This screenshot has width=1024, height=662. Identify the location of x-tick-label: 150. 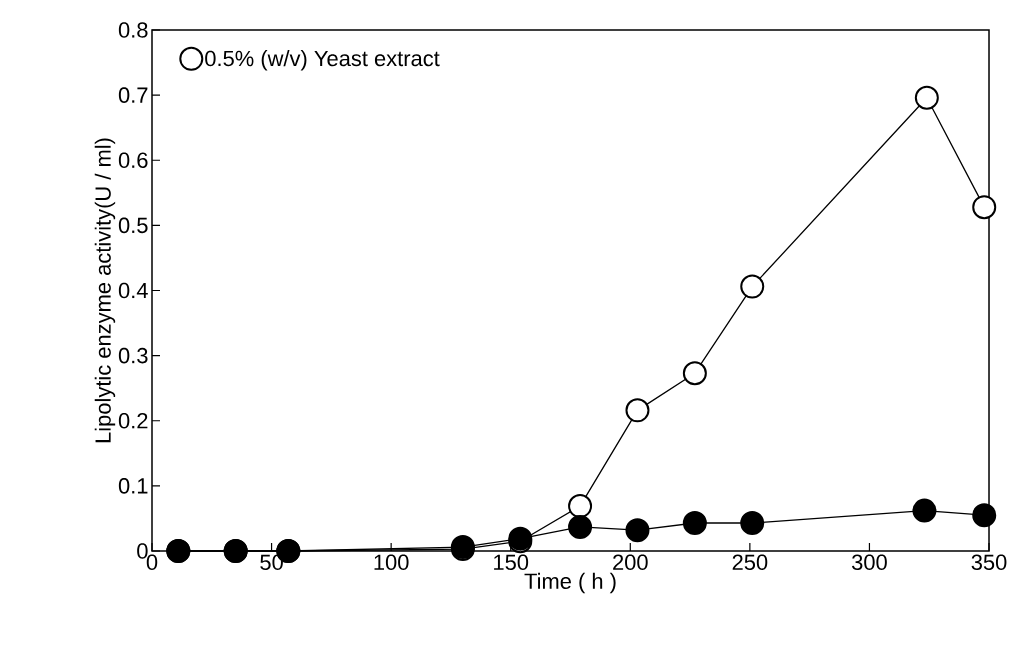
(511, 562).